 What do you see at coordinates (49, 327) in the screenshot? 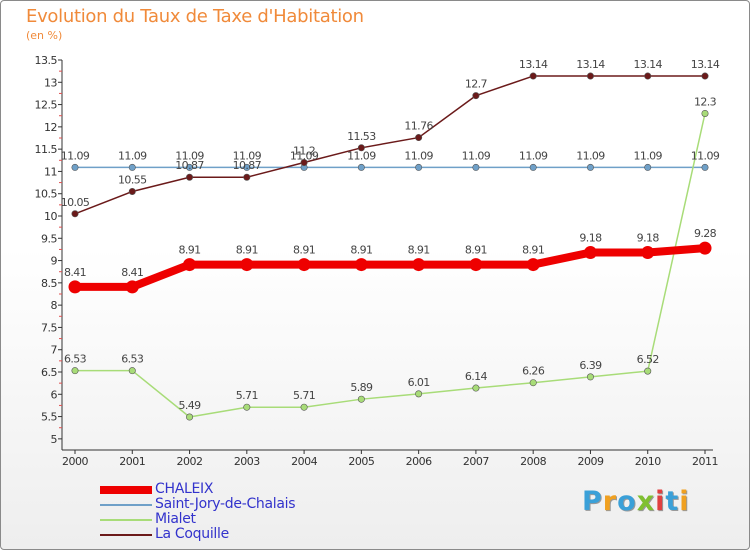
I see `y-tick-label: 7.5` at bounding box center [49, 327].